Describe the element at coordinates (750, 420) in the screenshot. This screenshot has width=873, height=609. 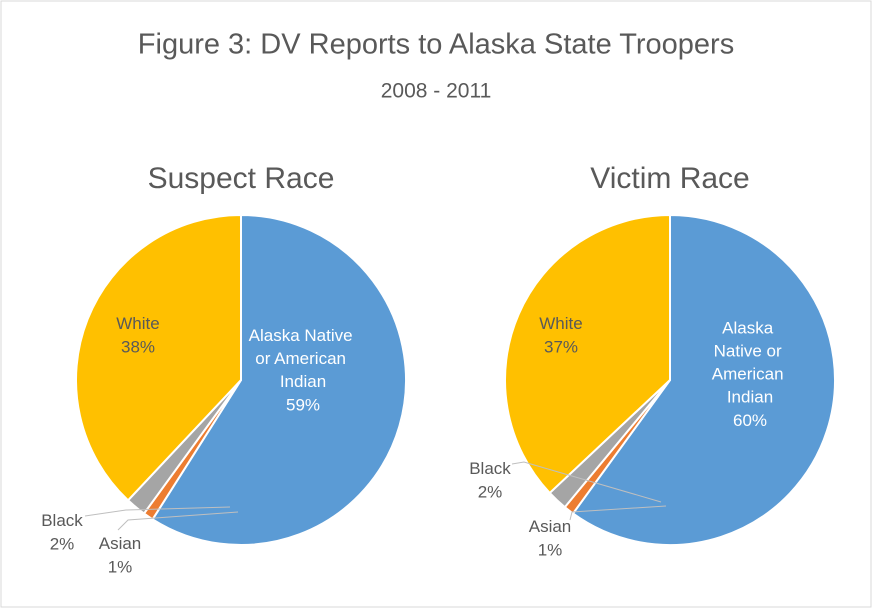
I see `data-label-value: 60%` at that location.